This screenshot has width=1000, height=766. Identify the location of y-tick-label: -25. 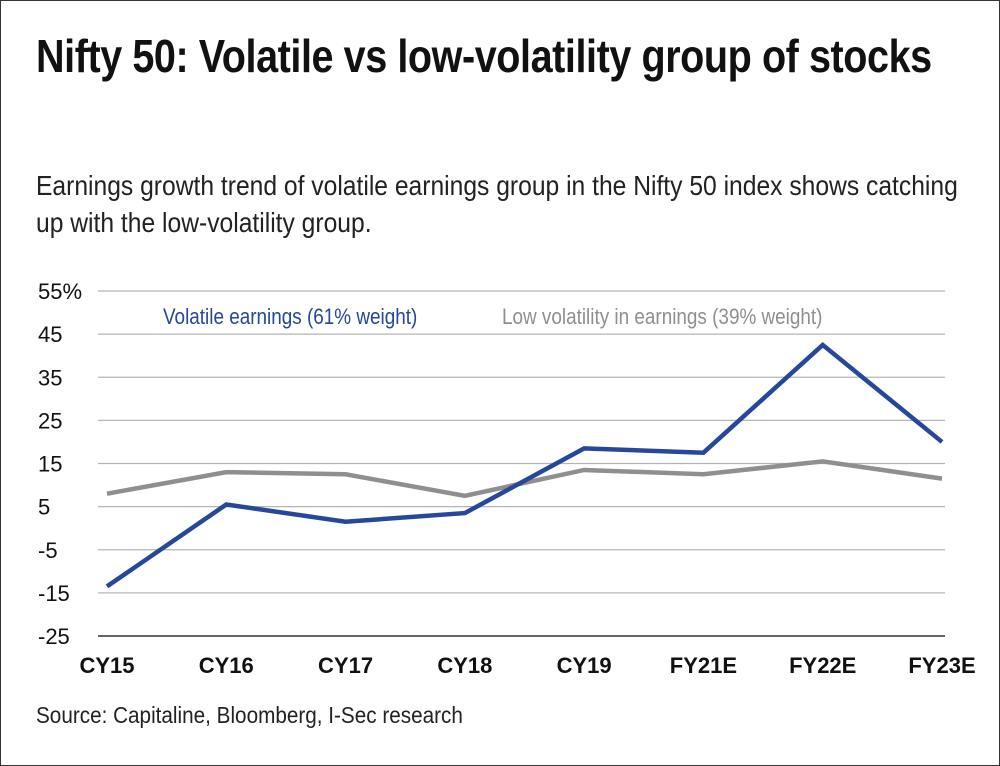
(54, 636).